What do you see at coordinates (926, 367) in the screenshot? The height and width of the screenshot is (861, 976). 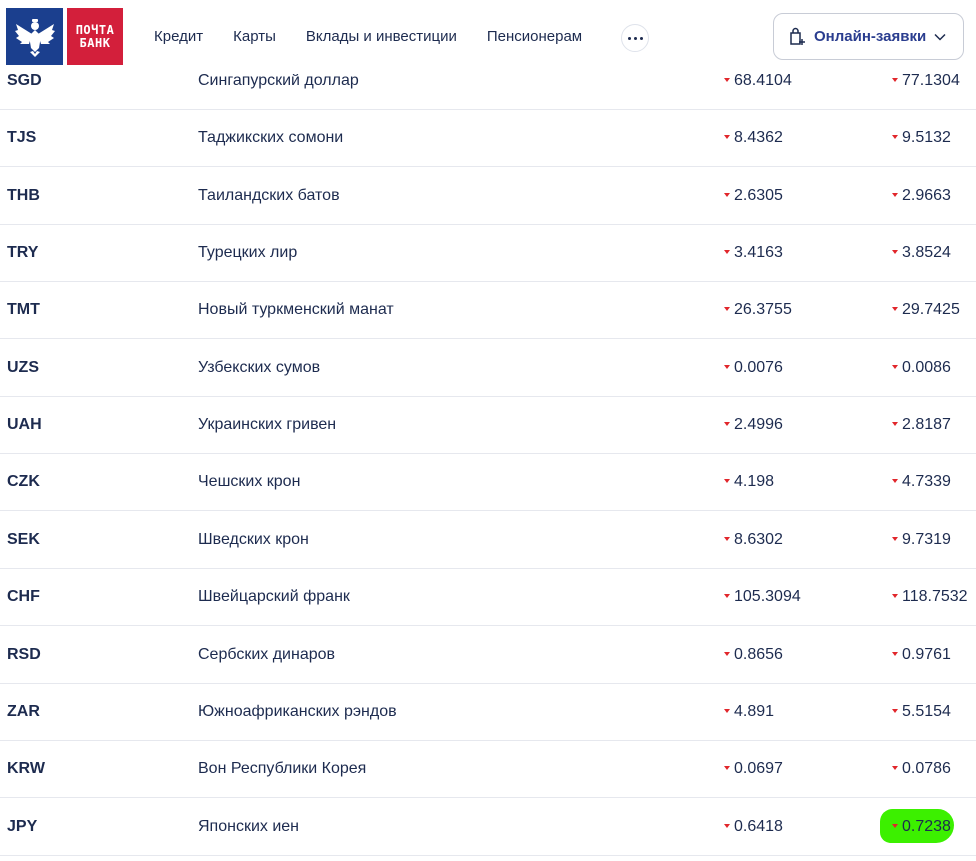 I see `sell-rate-value: 0.0086` at bounding box center [926, 367].